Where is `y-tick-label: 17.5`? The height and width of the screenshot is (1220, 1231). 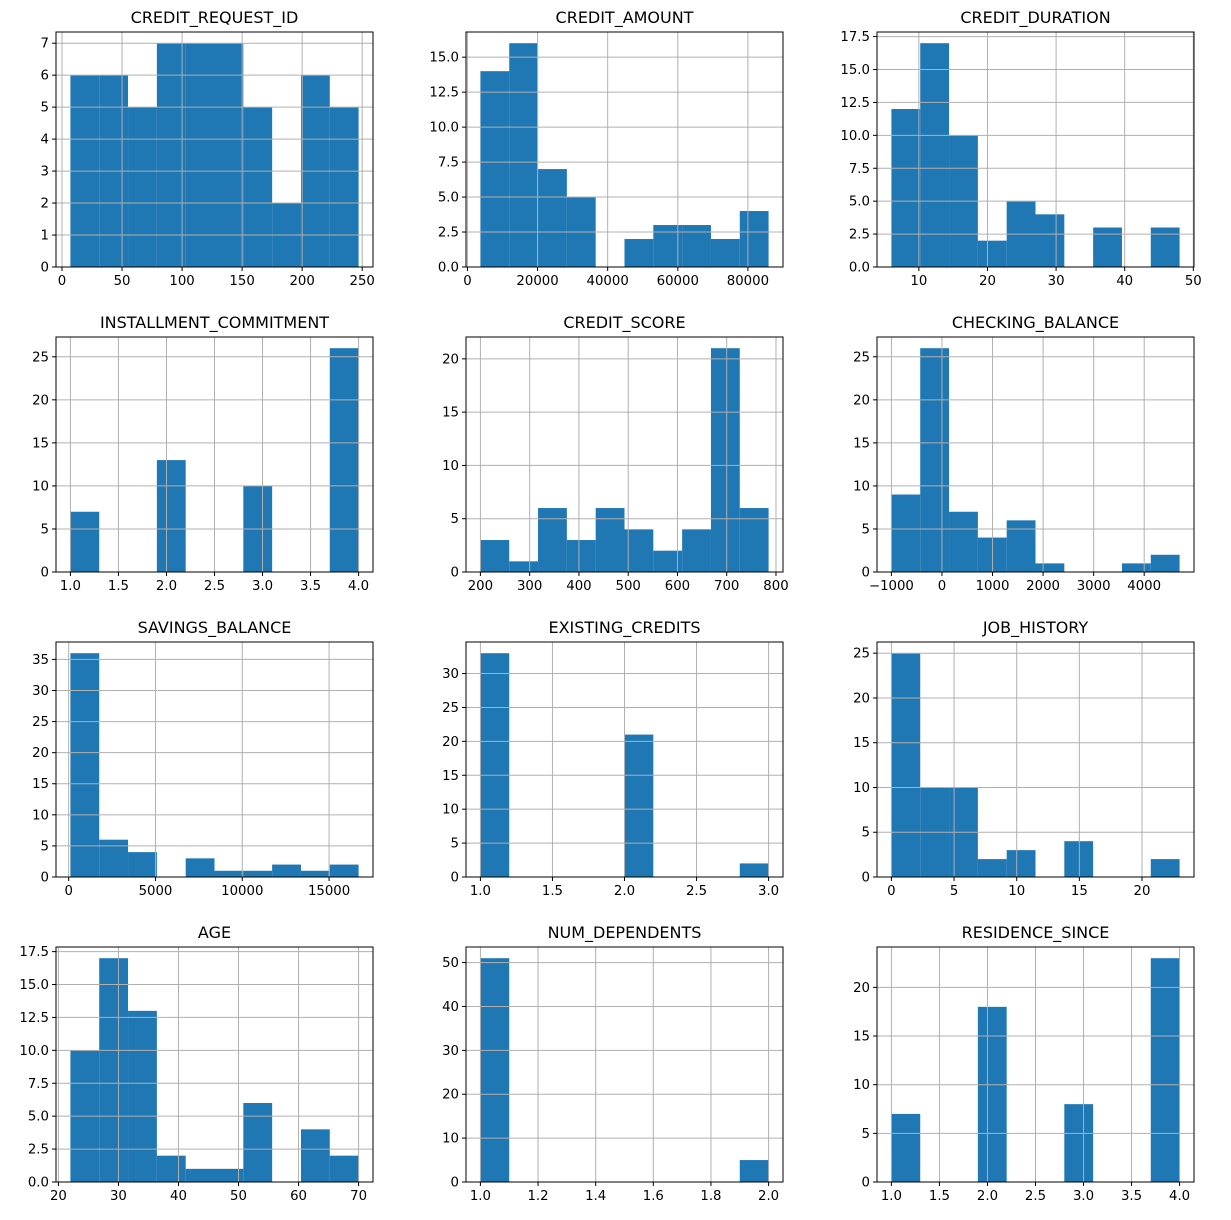 y-tick-label: 17.5 is located at coordinates (855, 37).